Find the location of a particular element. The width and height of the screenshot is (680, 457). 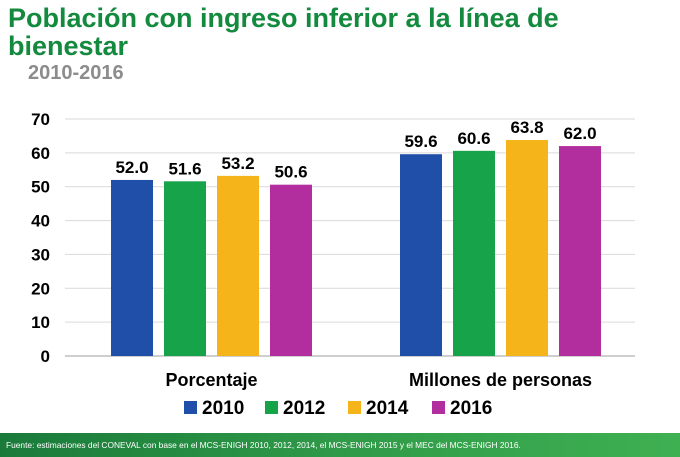

data-label: 50.6 is located at coordinates (290, 172).